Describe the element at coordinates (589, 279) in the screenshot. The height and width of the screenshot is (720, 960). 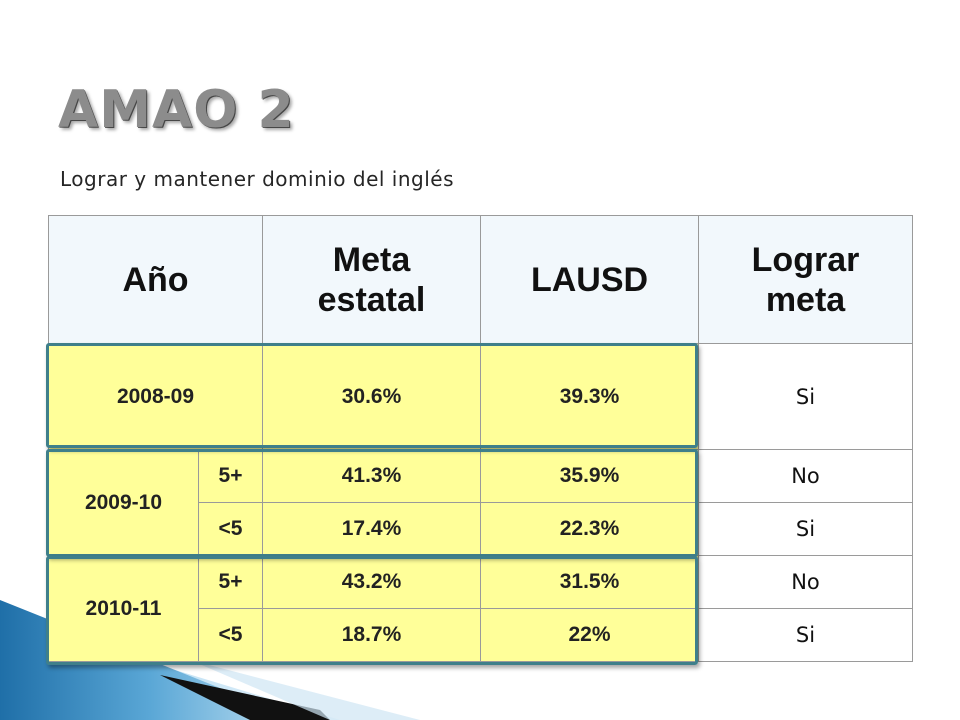
I see `header-lausd: LAUSD` at that location.